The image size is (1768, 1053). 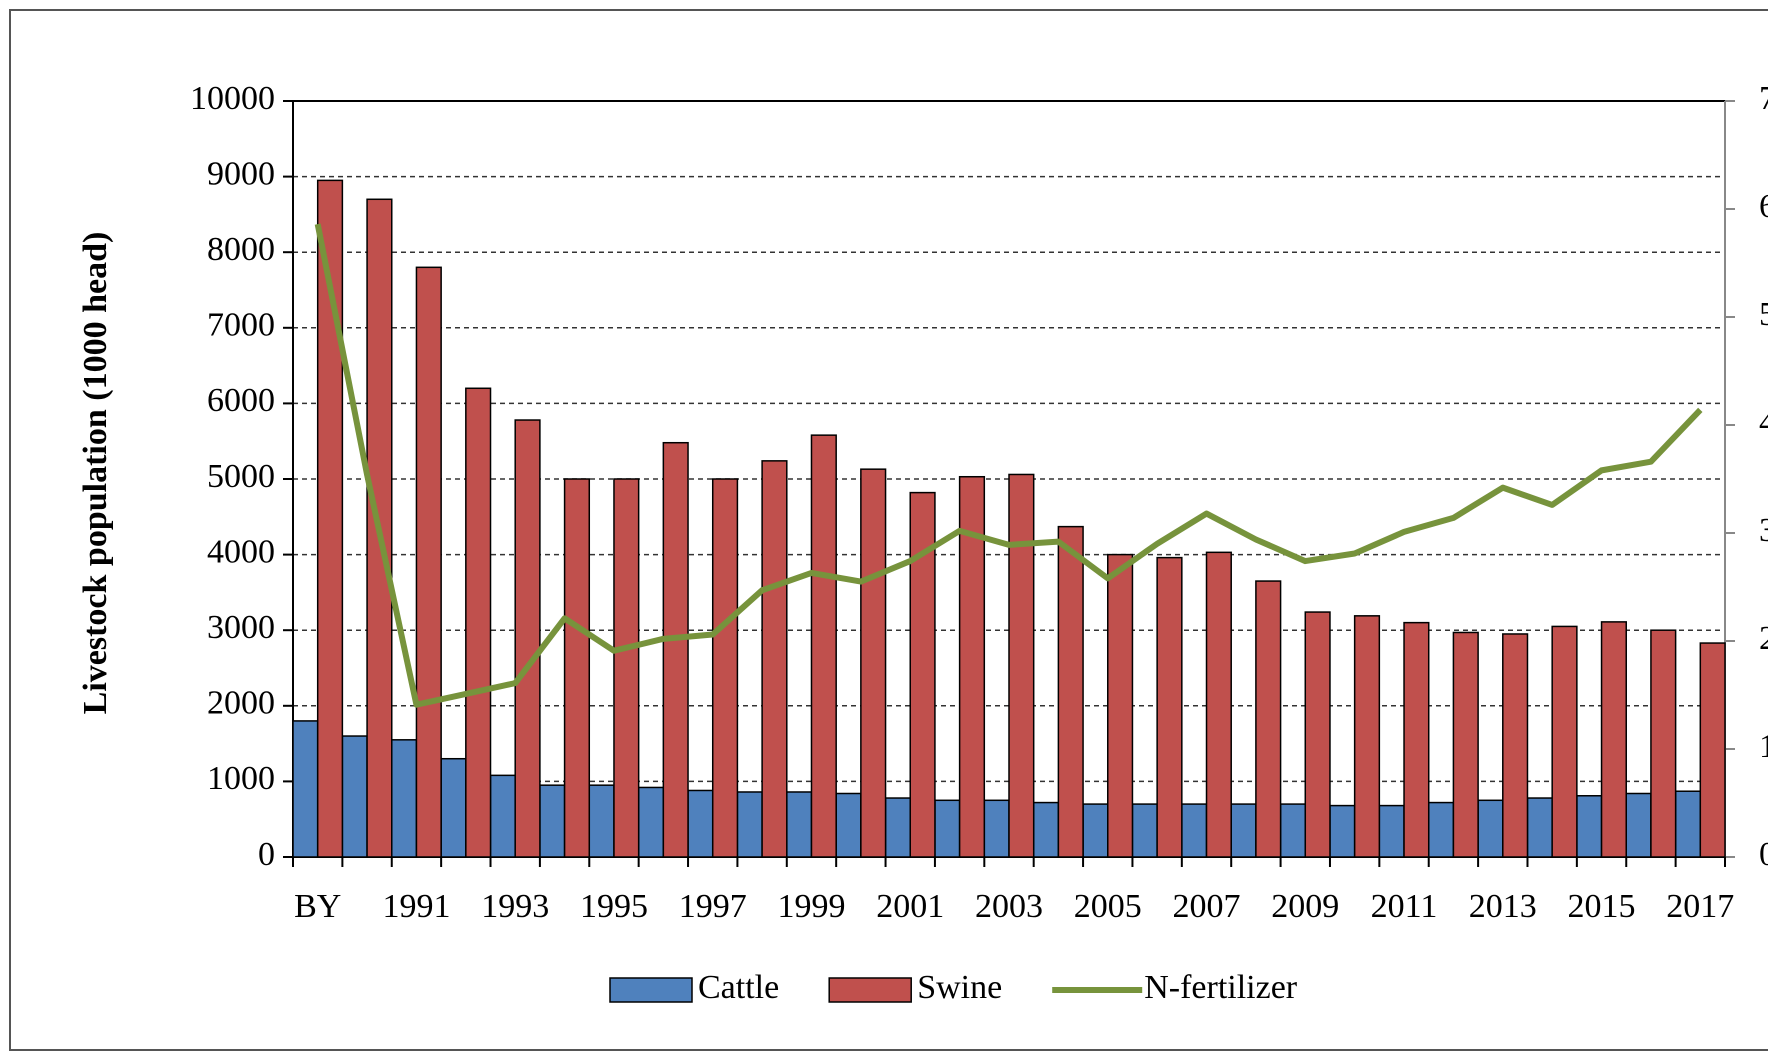 I want to click on x-tick-label: 1993, so click(x=515, y=906).